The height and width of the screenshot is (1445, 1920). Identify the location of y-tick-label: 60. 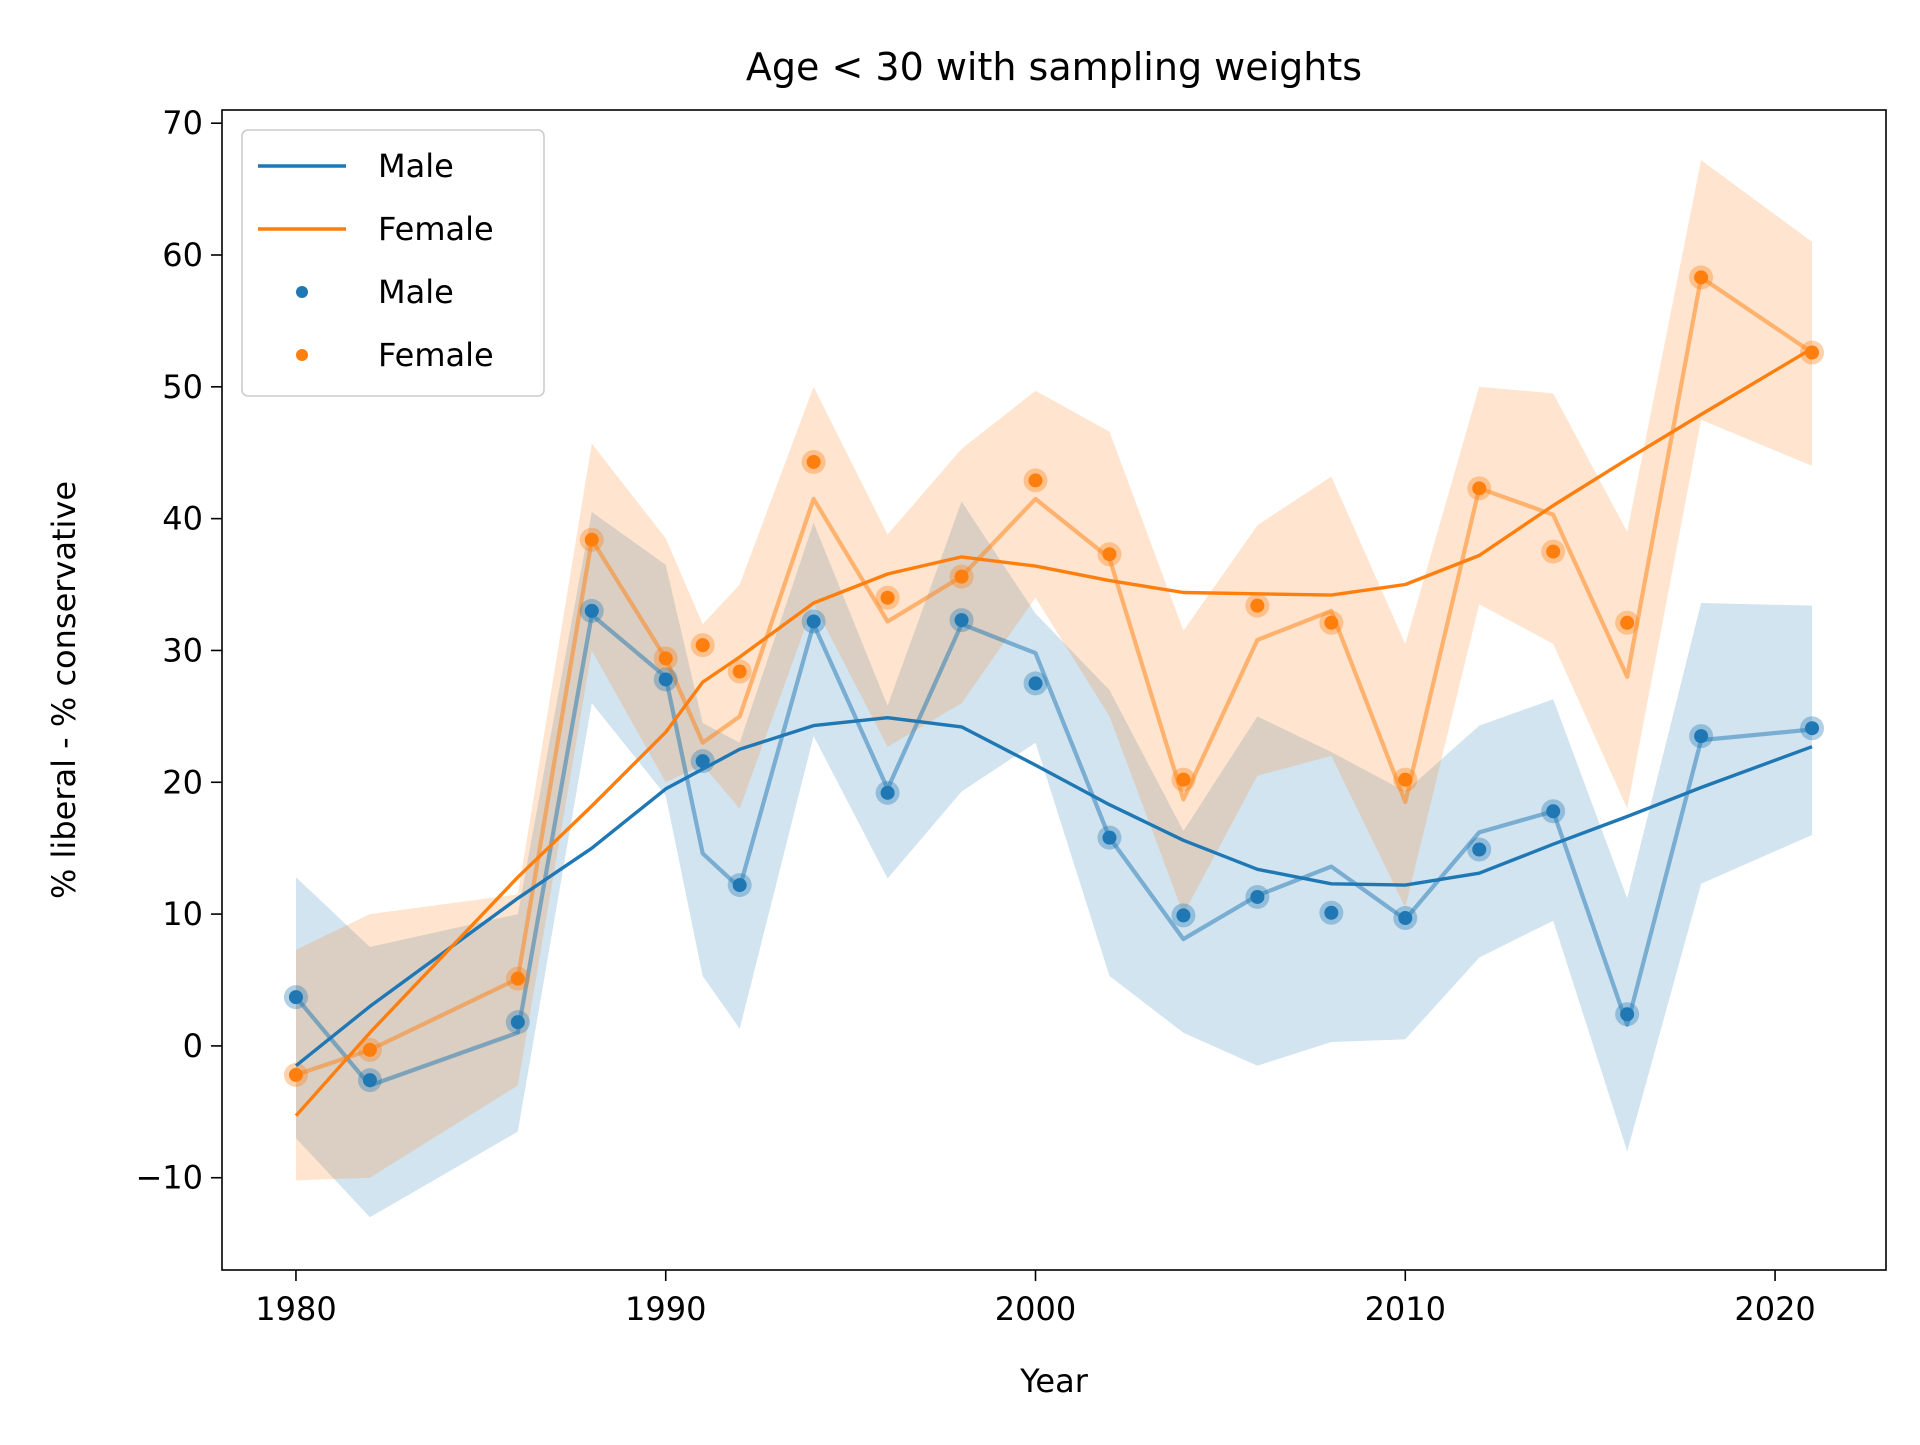
(182, 255).